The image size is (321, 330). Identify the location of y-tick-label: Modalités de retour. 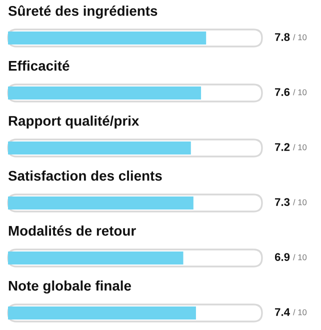
(72, 230).